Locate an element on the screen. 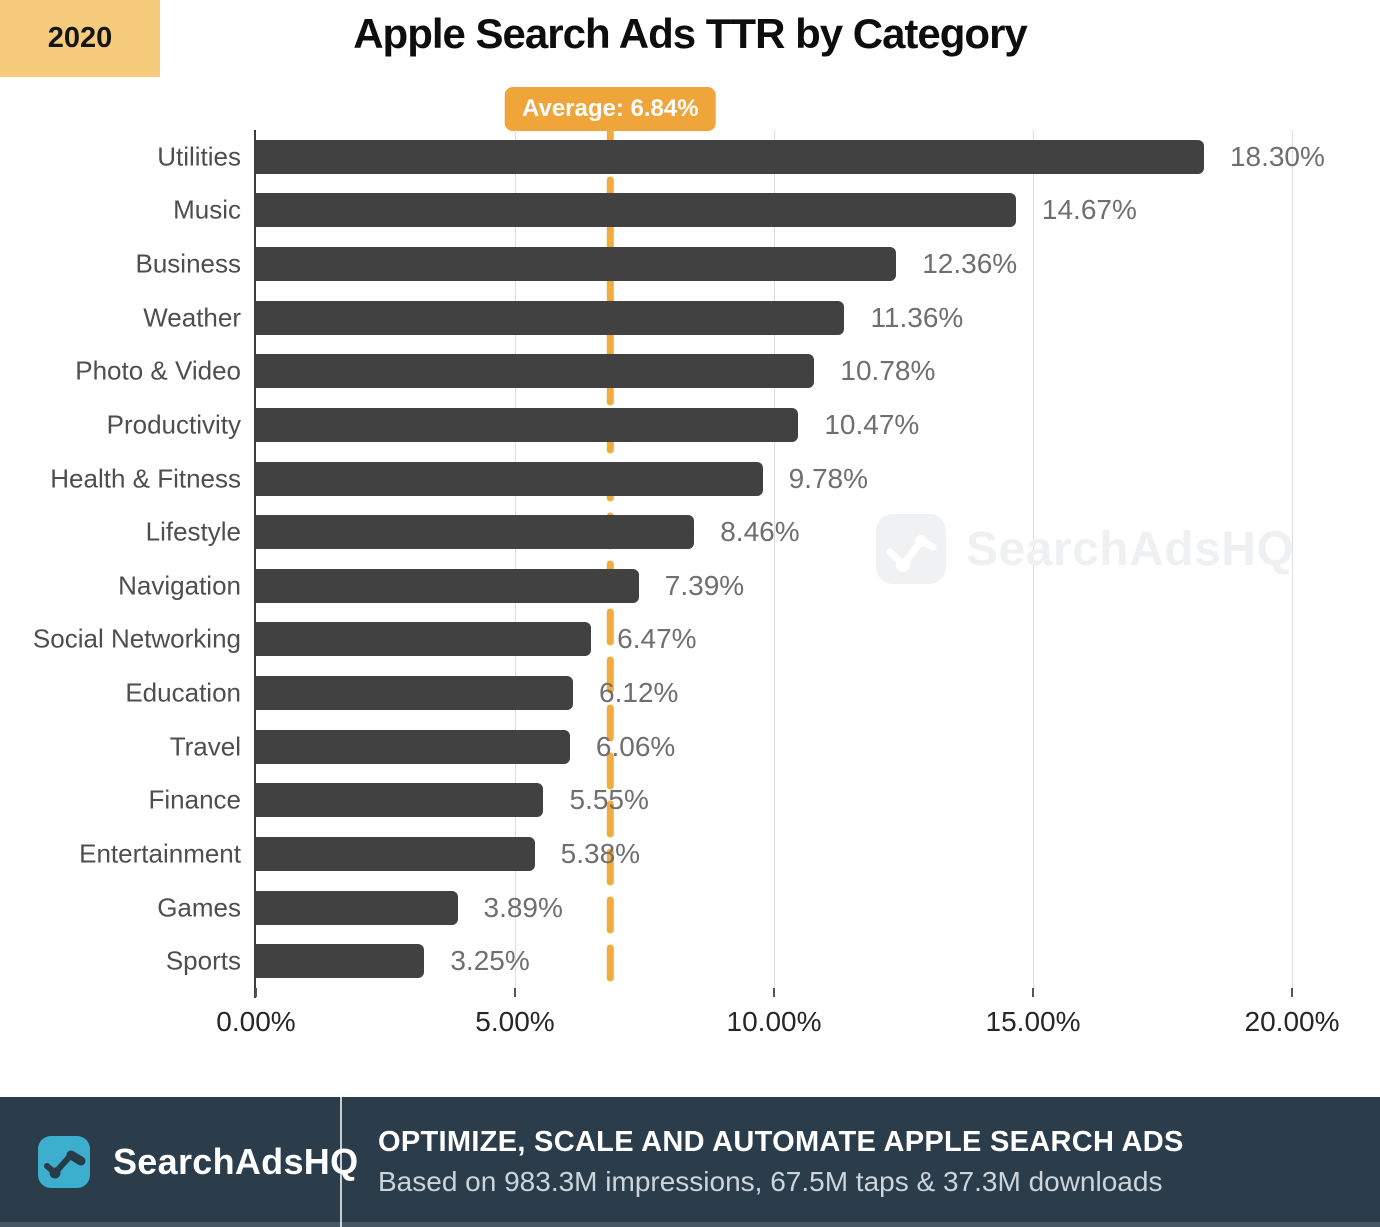 This screenshot has height=1227, width=1380. category-label: Sports is located at coordinates (203, 960).